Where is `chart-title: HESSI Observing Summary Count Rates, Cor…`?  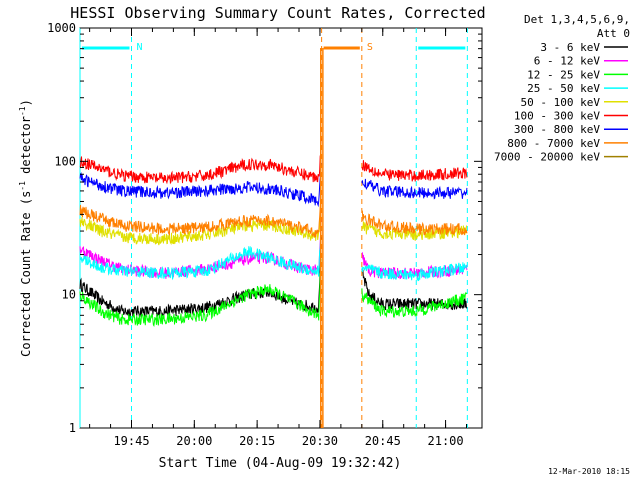 chart-title: HESSI Observing Summary Count Rates, Cor… is located at coordinates (277, 13).